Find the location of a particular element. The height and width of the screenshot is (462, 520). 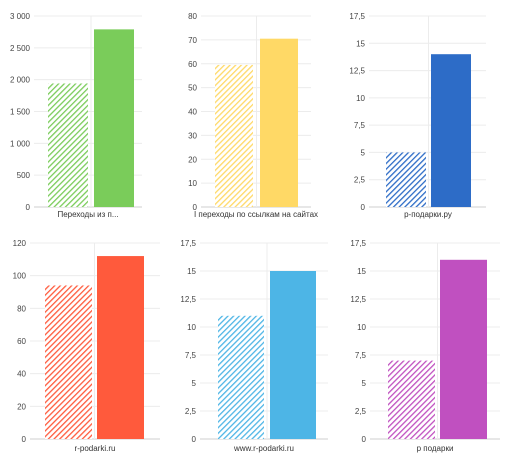

y-tick-label: 100 is located at coordinates (20, 276).